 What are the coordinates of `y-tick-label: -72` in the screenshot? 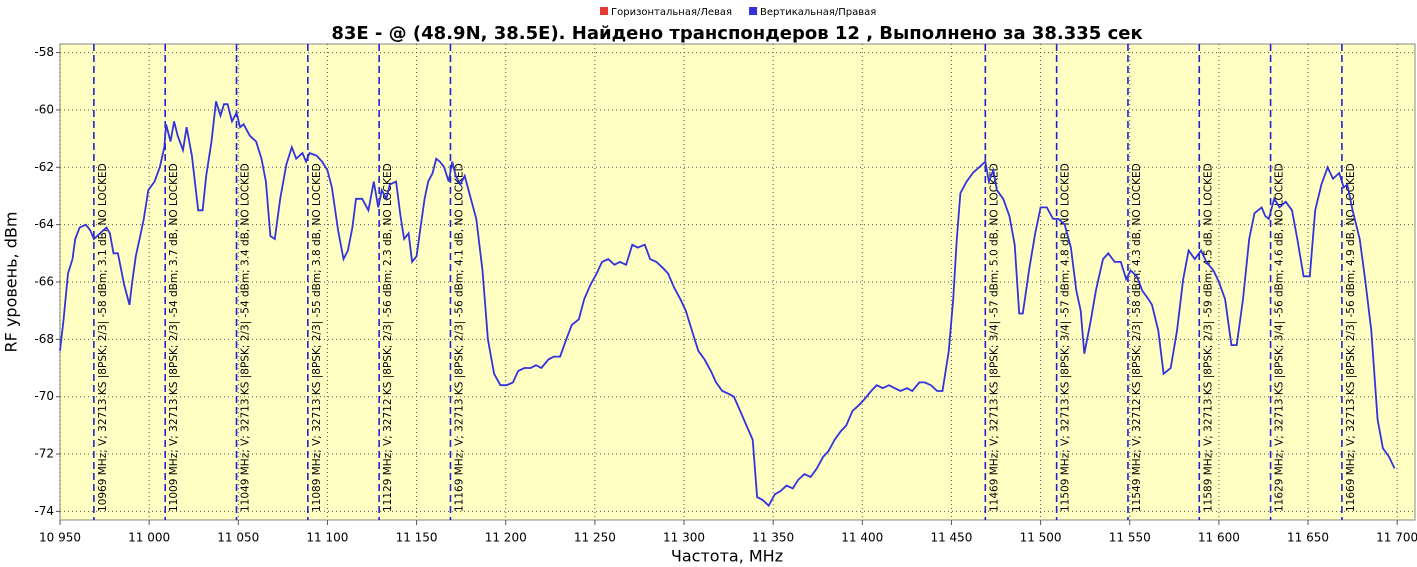 It's located at (44, 454).